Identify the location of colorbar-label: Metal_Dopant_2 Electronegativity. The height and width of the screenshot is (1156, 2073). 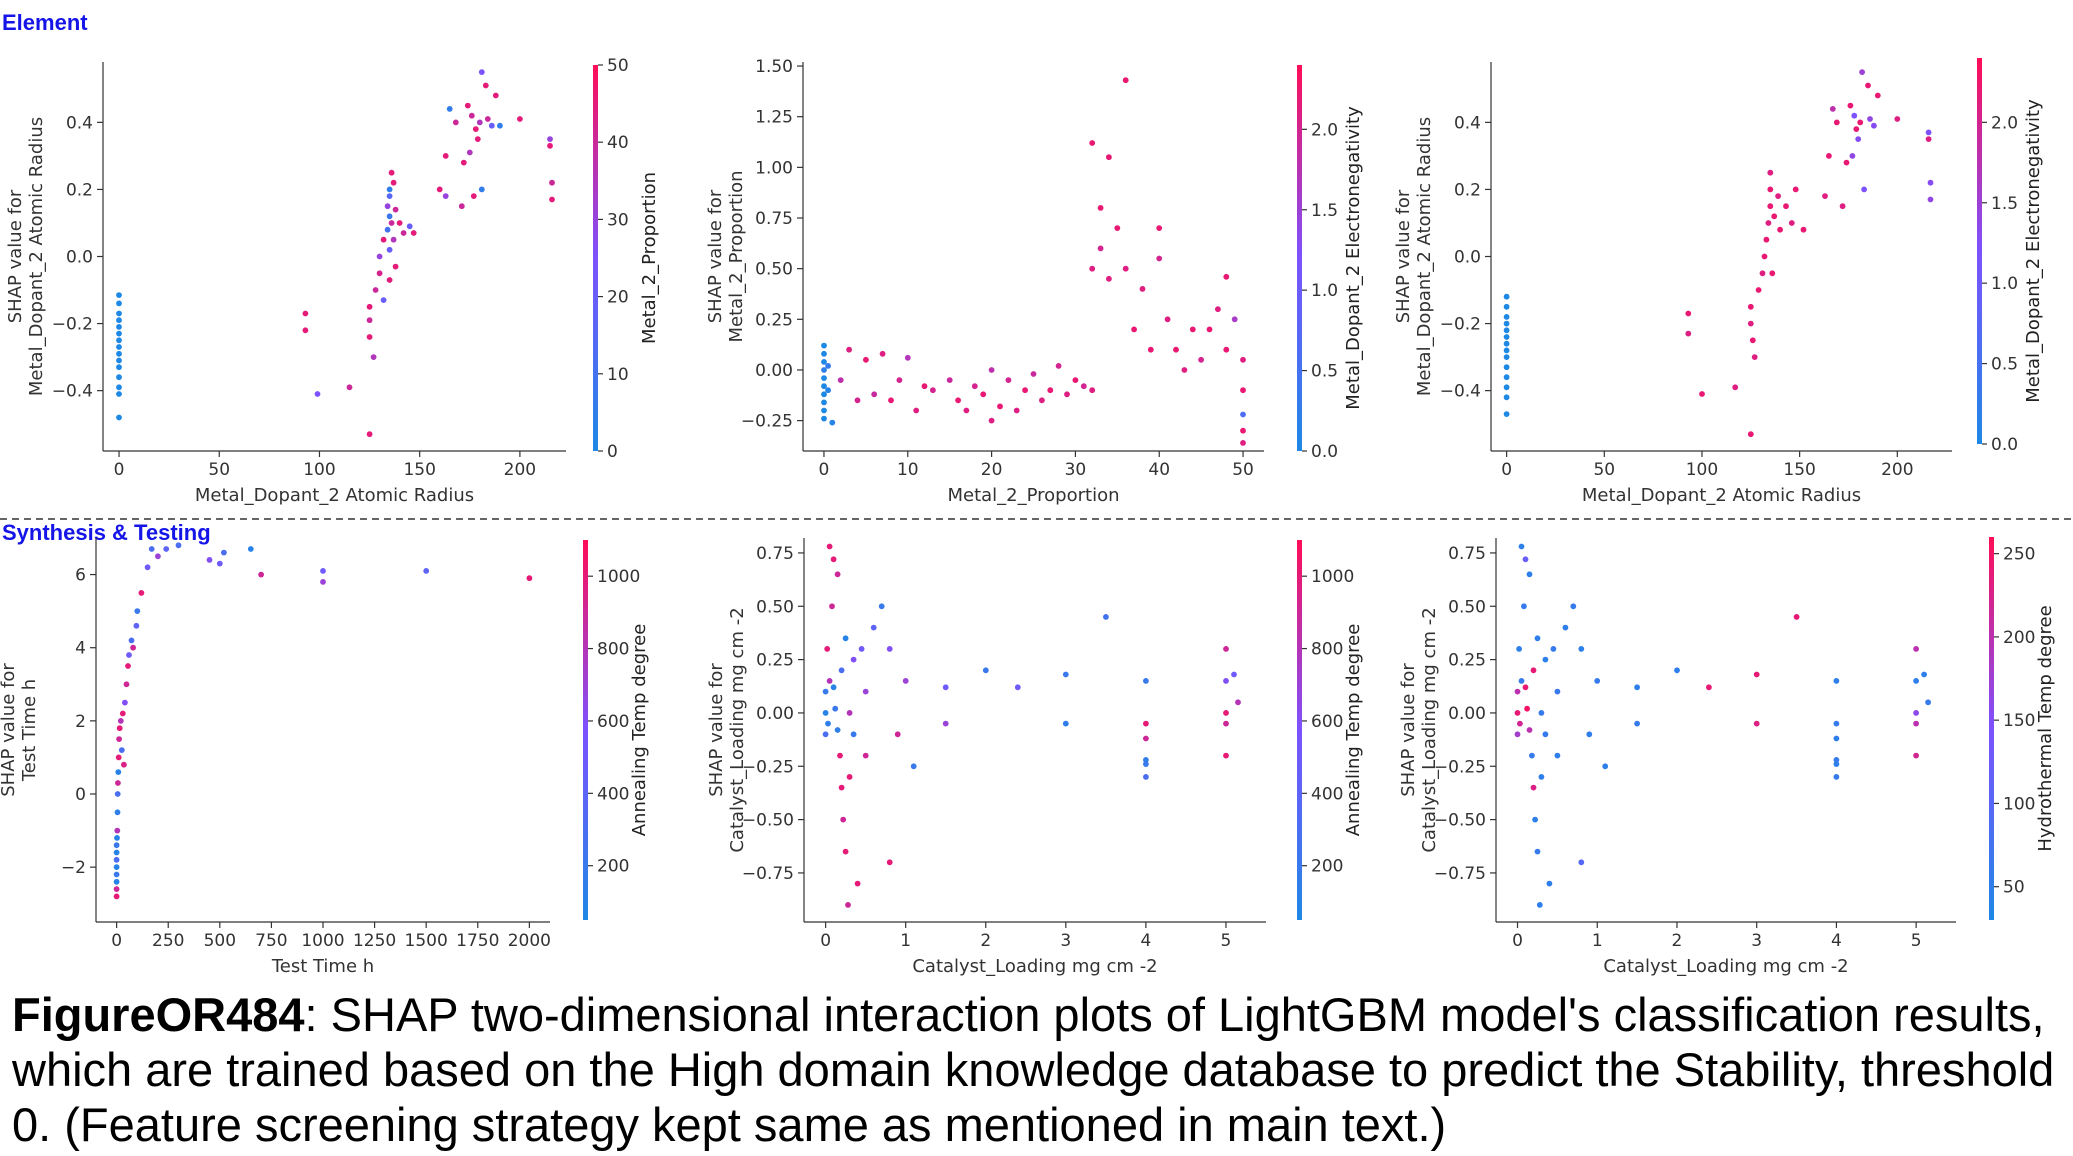
(1353, 258).